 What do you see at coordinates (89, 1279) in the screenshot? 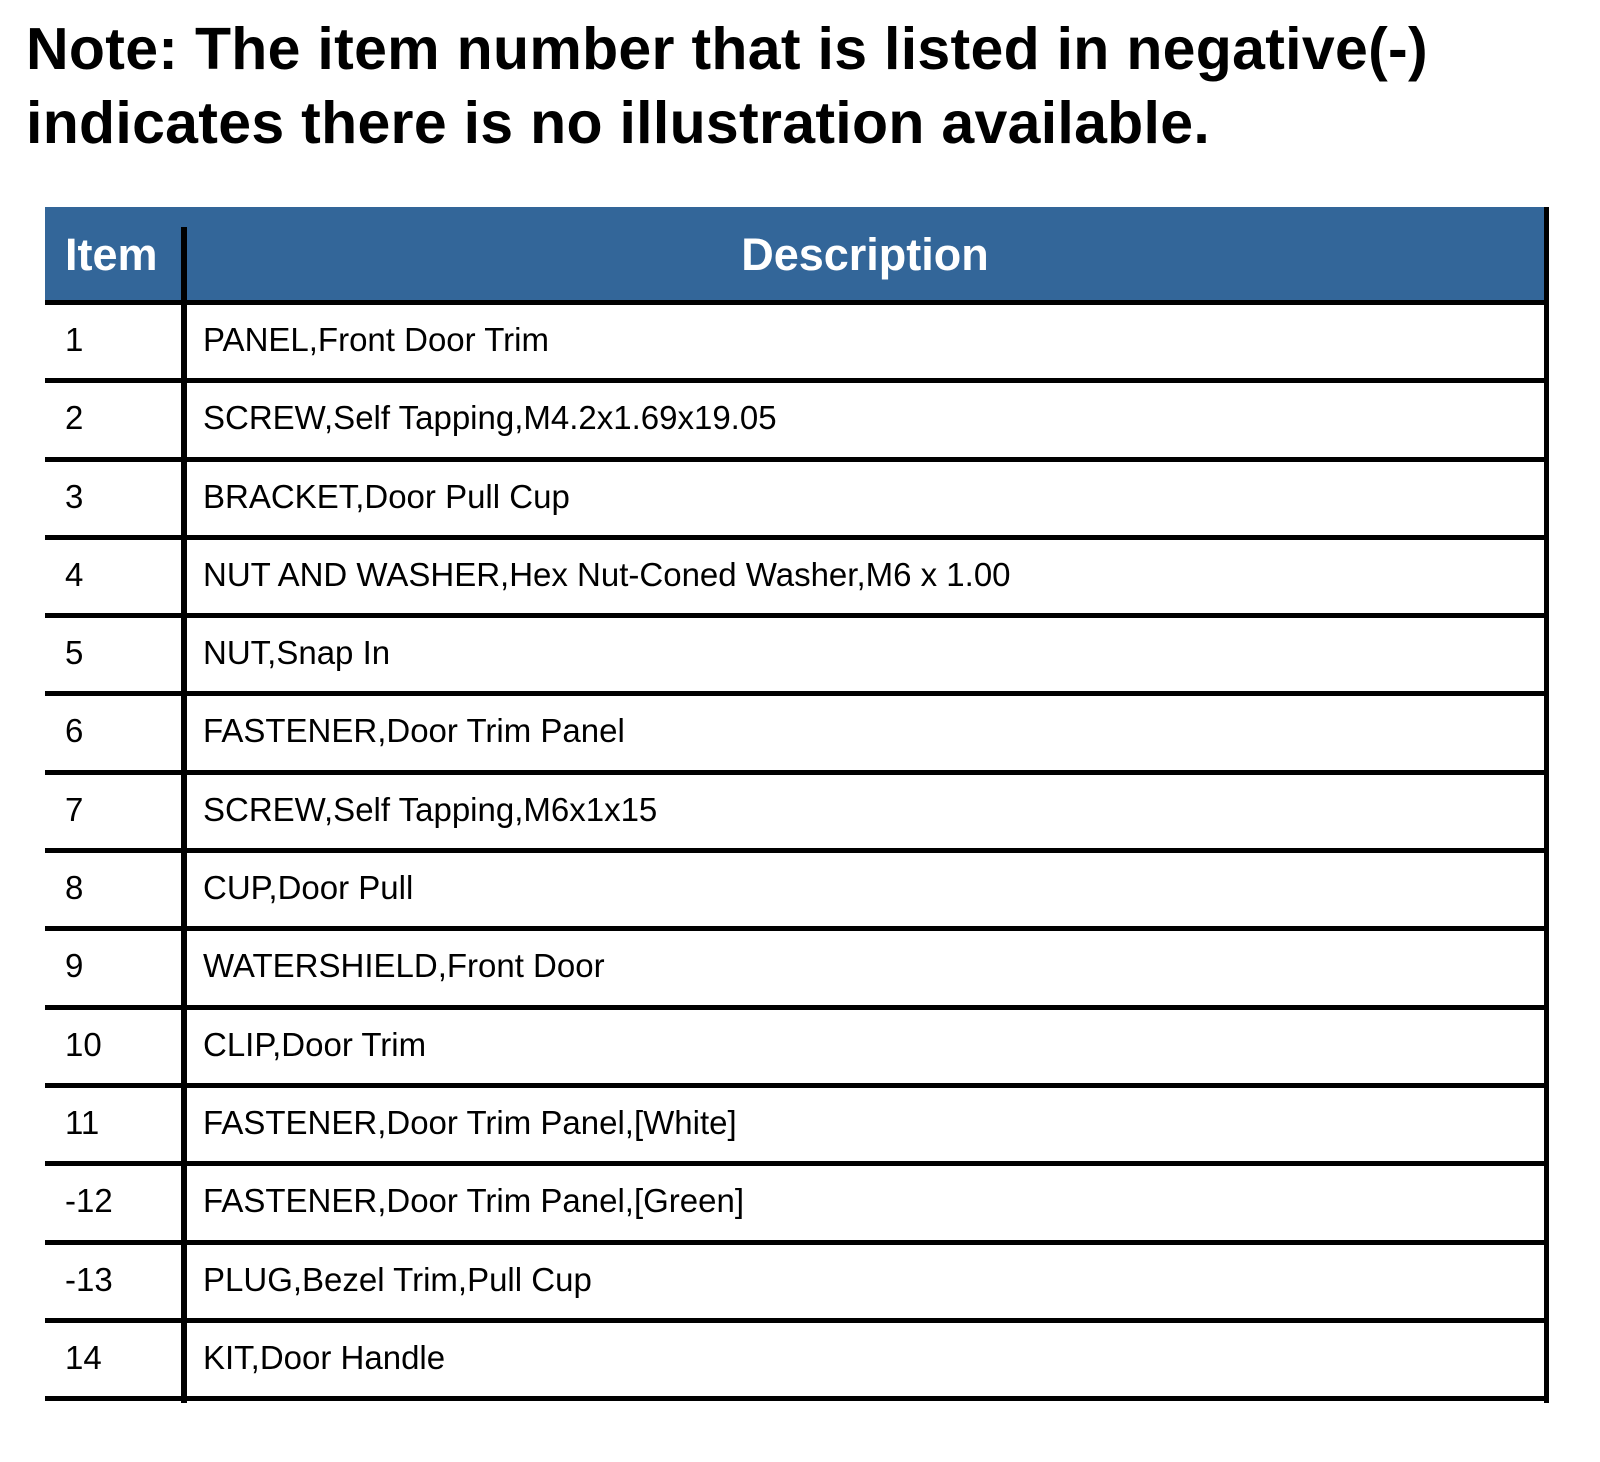
I see `item-number: -13` at bounding box center [89, 1279].